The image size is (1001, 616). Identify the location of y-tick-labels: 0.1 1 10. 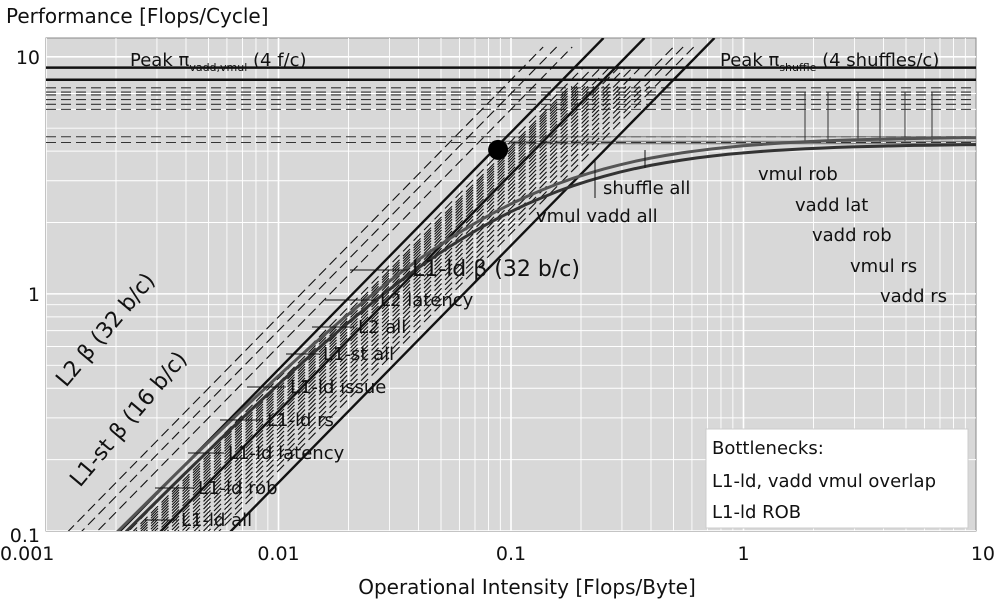
(25, 297).